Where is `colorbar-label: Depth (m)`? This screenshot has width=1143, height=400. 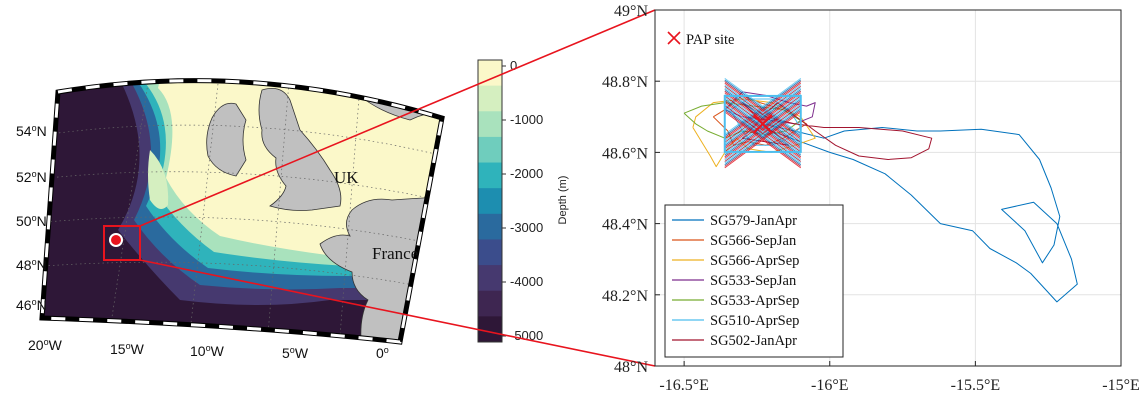
colorbar-label: Depth (m) is located at coordinates (563, 200).